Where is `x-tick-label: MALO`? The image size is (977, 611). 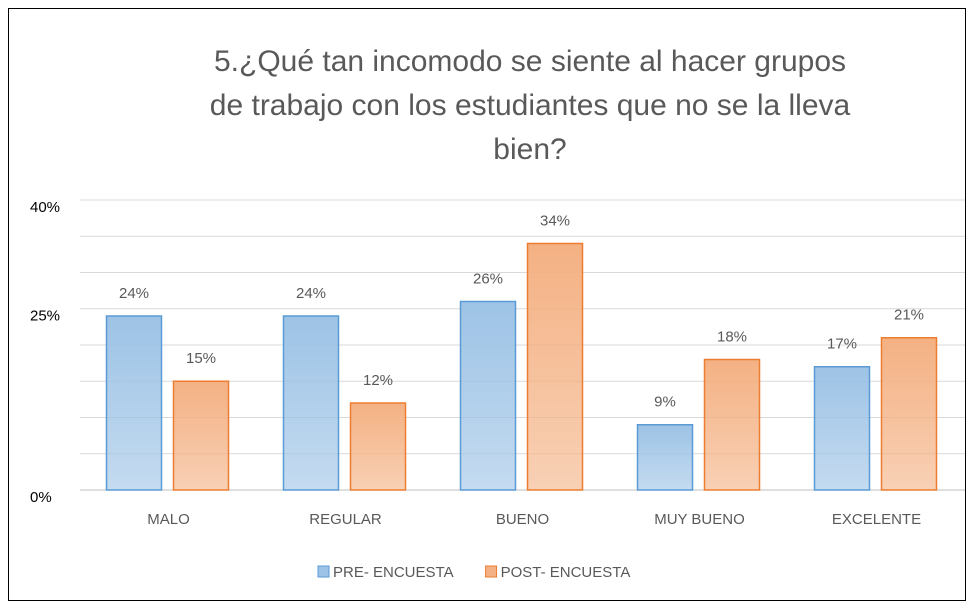
x-tick-label: MALO is located at coordinates (168, 519).